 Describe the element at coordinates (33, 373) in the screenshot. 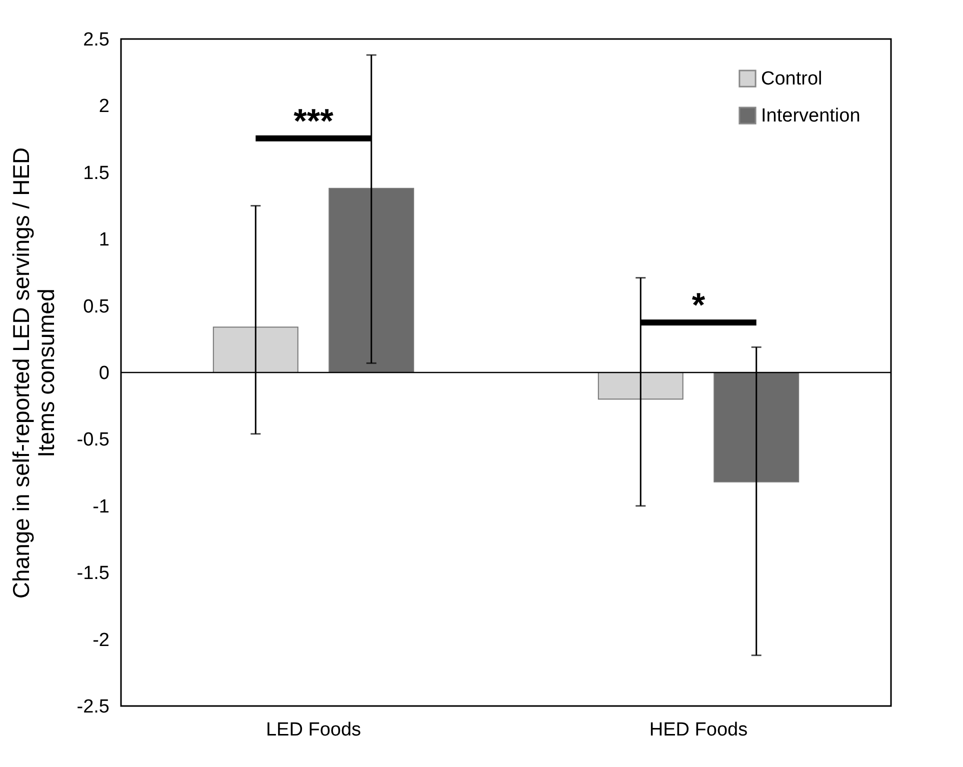

I see `y-axis-title: Change in self-reported LED servings / HED Items consumed` at that location.